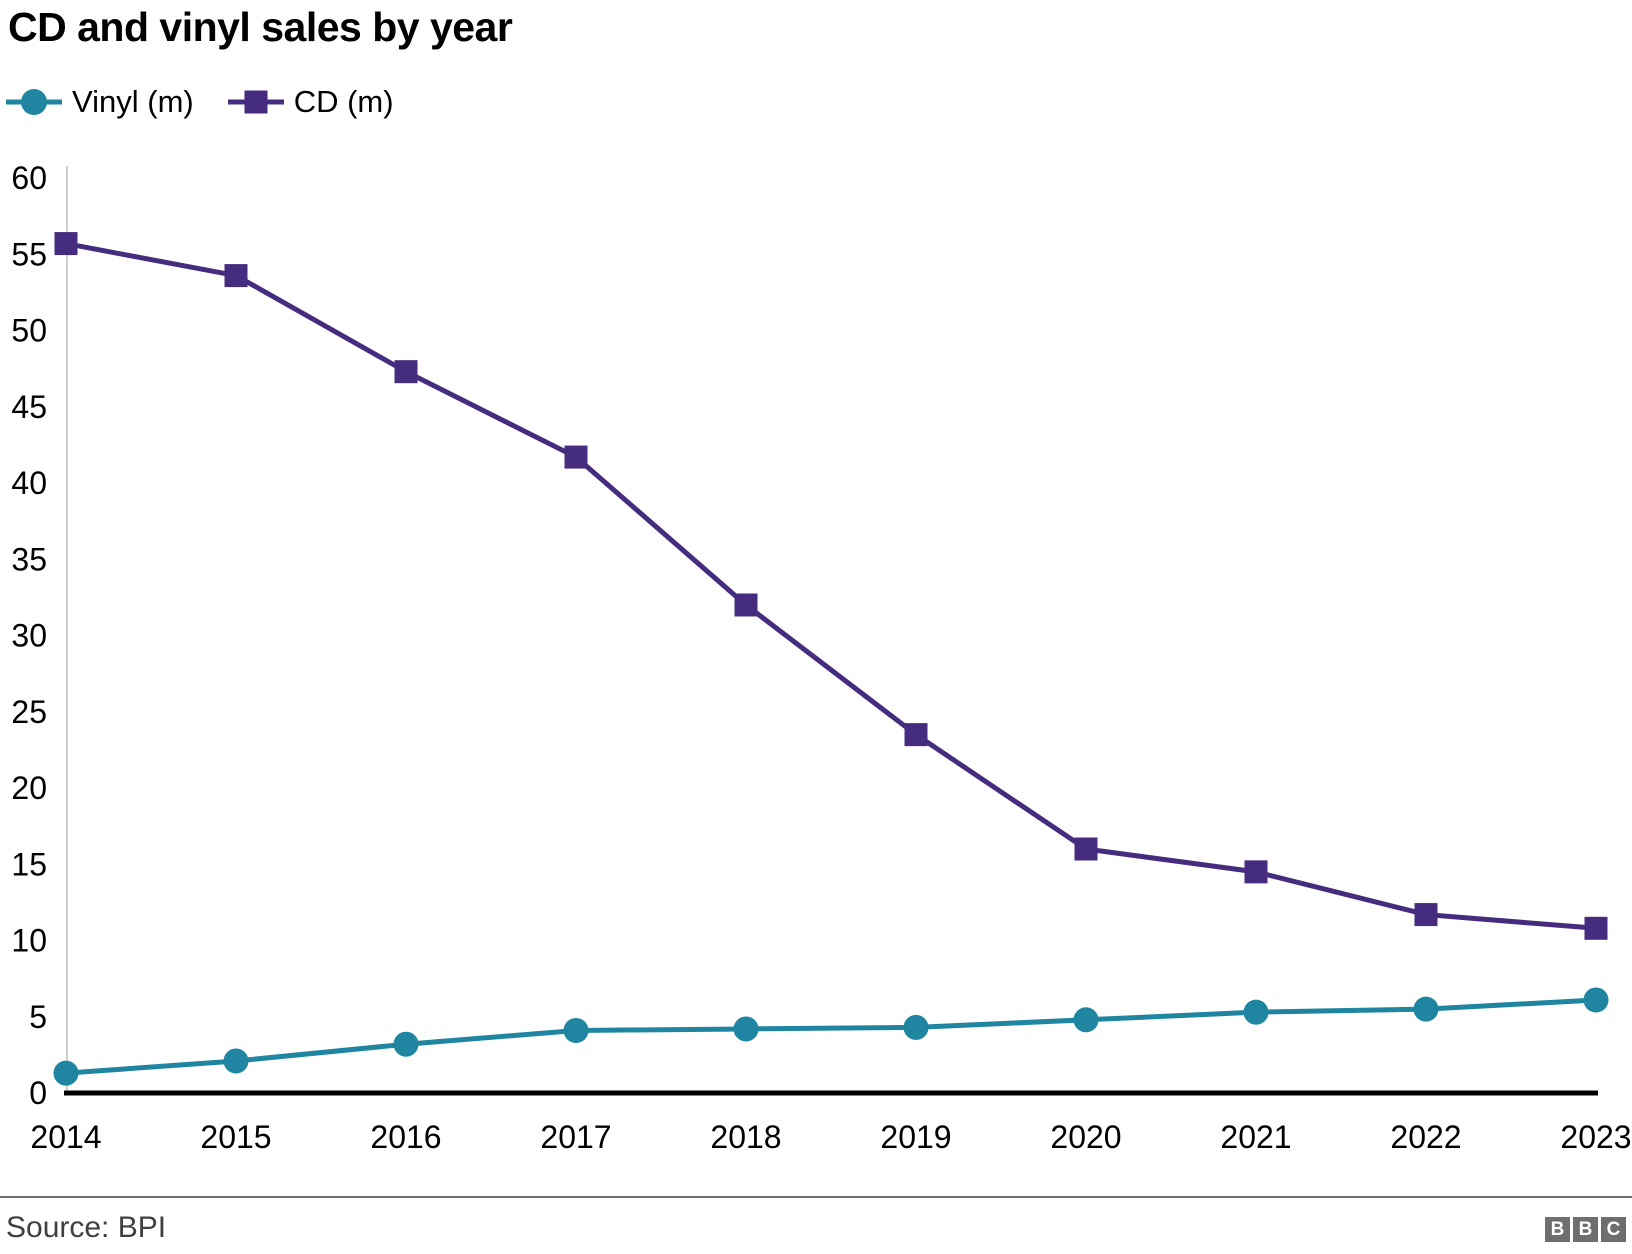 The height and width of the screenshot is (1254, 1632). I want to click on x-tick-label: 2020, so click(1085, 1137).